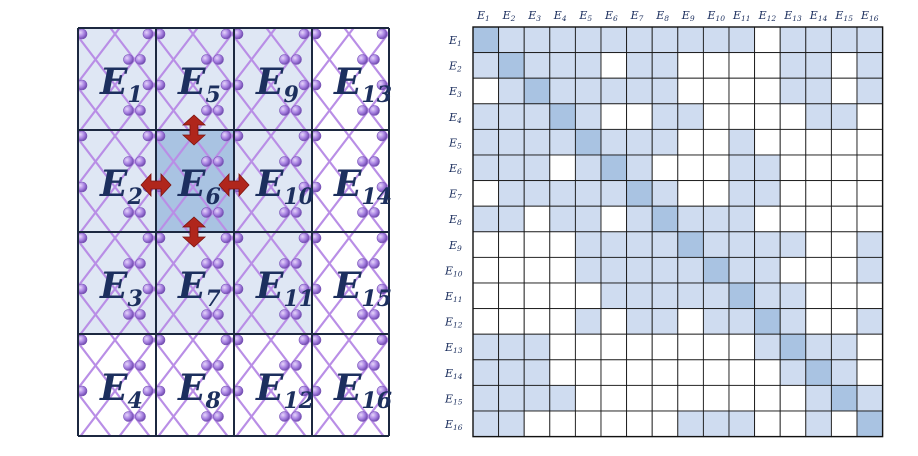 This screenshot has width=918, height=456. What do you see at coordinates (486, 398) in the screenshot?
I see `matrix-cell-r15-c1` at bounding box center [486, 398].